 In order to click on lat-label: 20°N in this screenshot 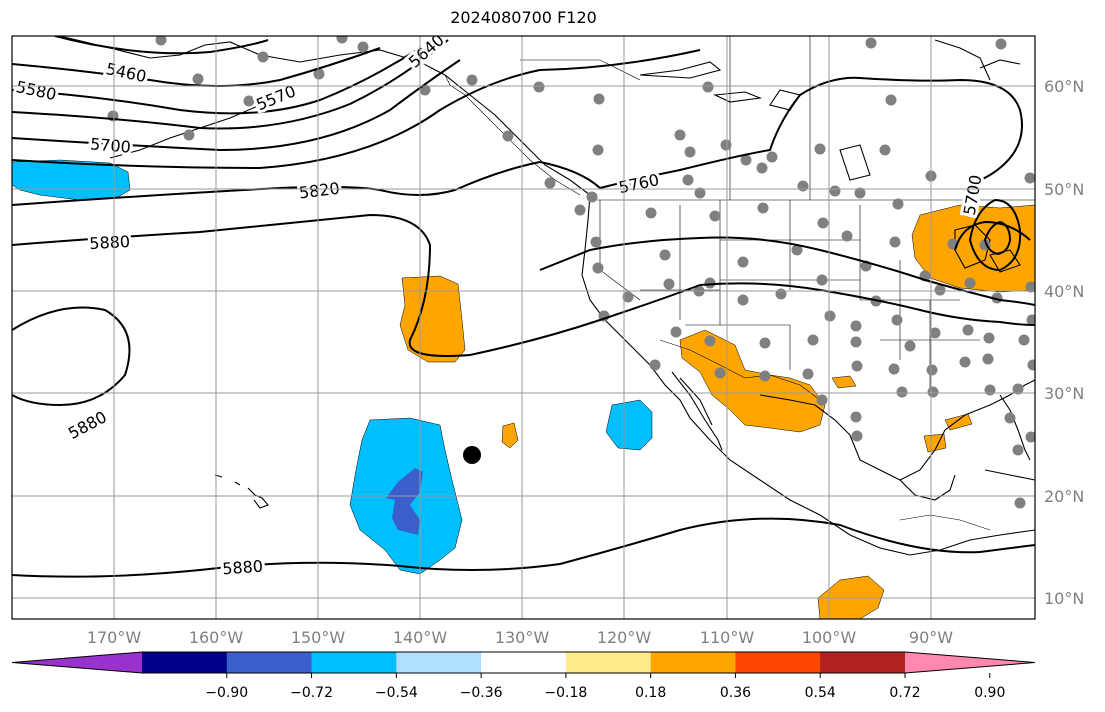, I will do `click(1064, 496)`.